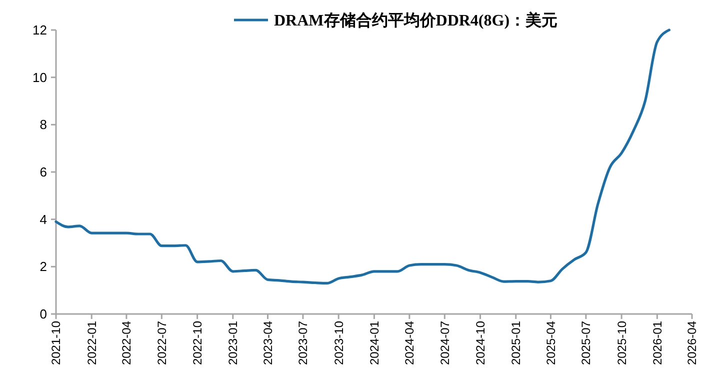  Describe the element at coordinates (303, 343) in the screenshot. I see `x-tick-label: 2023-07` at that location.